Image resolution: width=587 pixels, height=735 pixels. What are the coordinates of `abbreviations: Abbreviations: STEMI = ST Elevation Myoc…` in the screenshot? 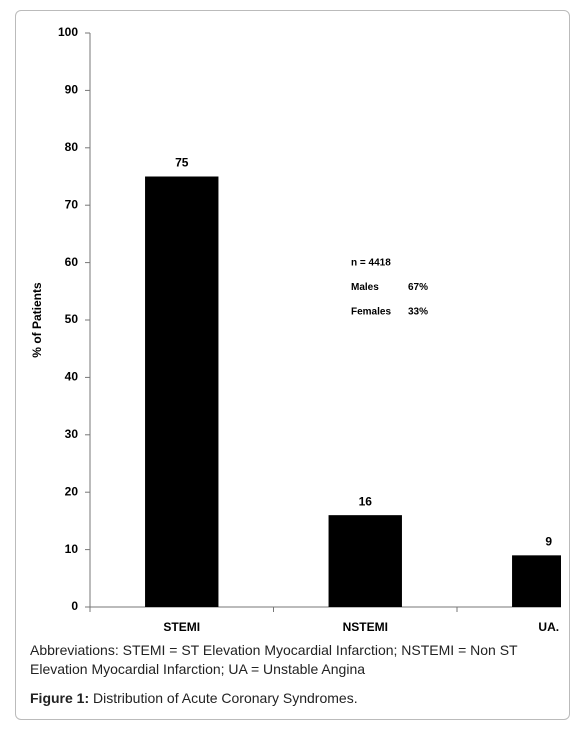 It's located at (274, 659).